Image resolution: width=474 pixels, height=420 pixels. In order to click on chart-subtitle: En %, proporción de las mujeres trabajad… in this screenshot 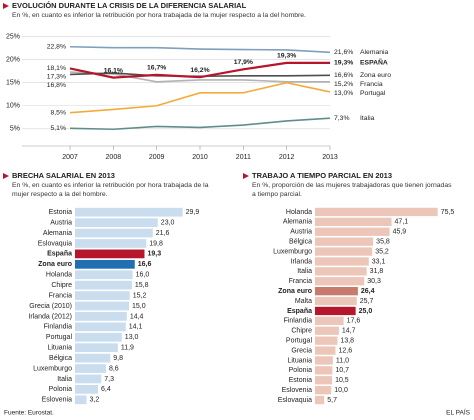, I will do `click(352, 190)`.